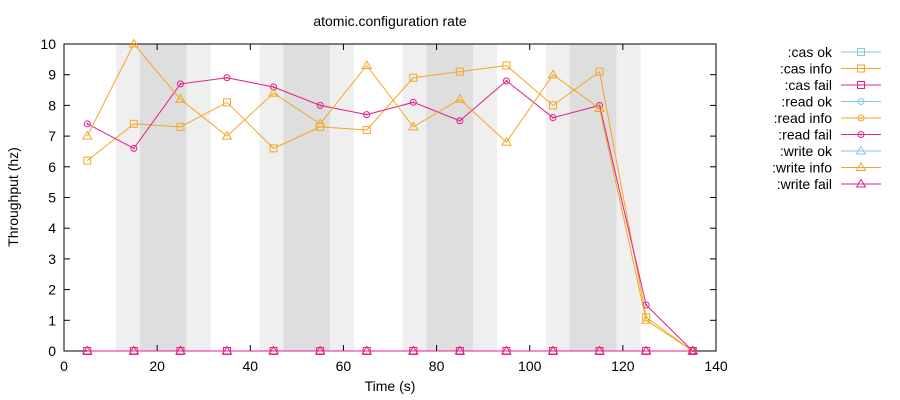 The image size is (900, 400). What do you see at coordinates (48, 44) in the screenshot?
I see `y-tick-label: 10` at bounding box center [48, 44].